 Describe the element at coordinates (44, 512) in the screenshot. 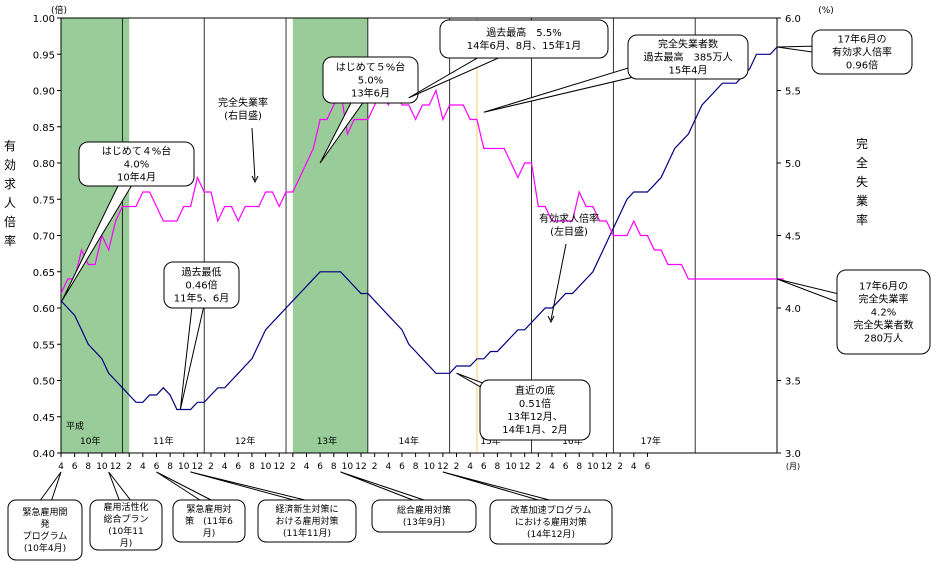

I see `policy-text: 緊急雇用開` at that location.